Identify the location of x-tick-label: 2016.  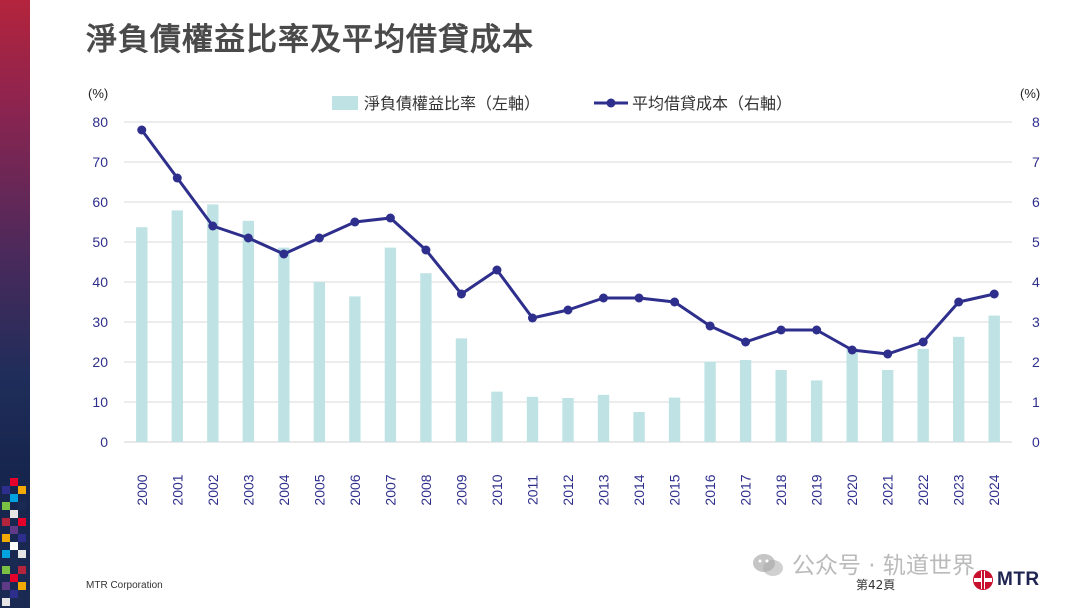
(710, 489).